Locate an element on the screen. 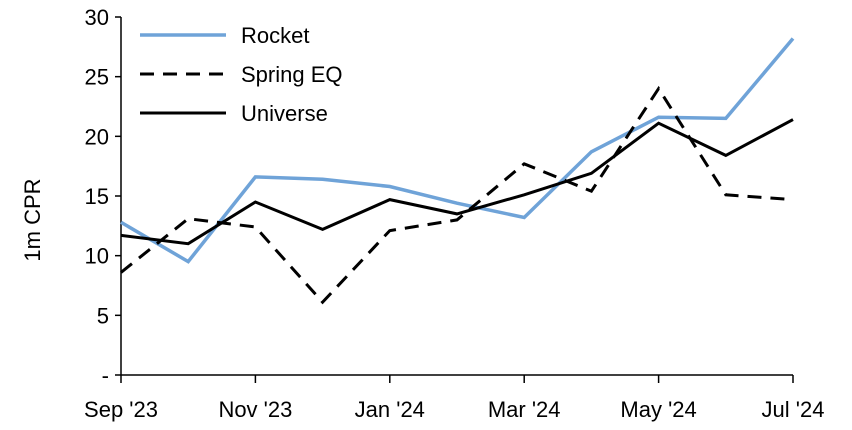  x-tick-label: Nov '23 is located at coordinates (255, 409).